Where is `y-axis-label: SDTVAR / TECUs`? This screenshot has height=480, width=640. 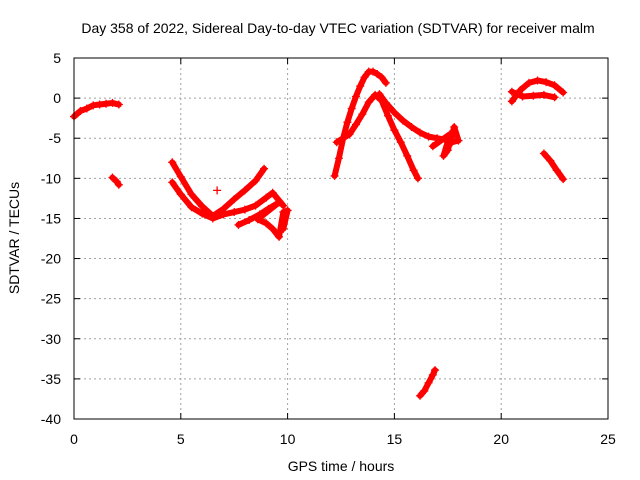
y-axis-label: SDTVAR / TECUs is located at coordinates (14, 238).